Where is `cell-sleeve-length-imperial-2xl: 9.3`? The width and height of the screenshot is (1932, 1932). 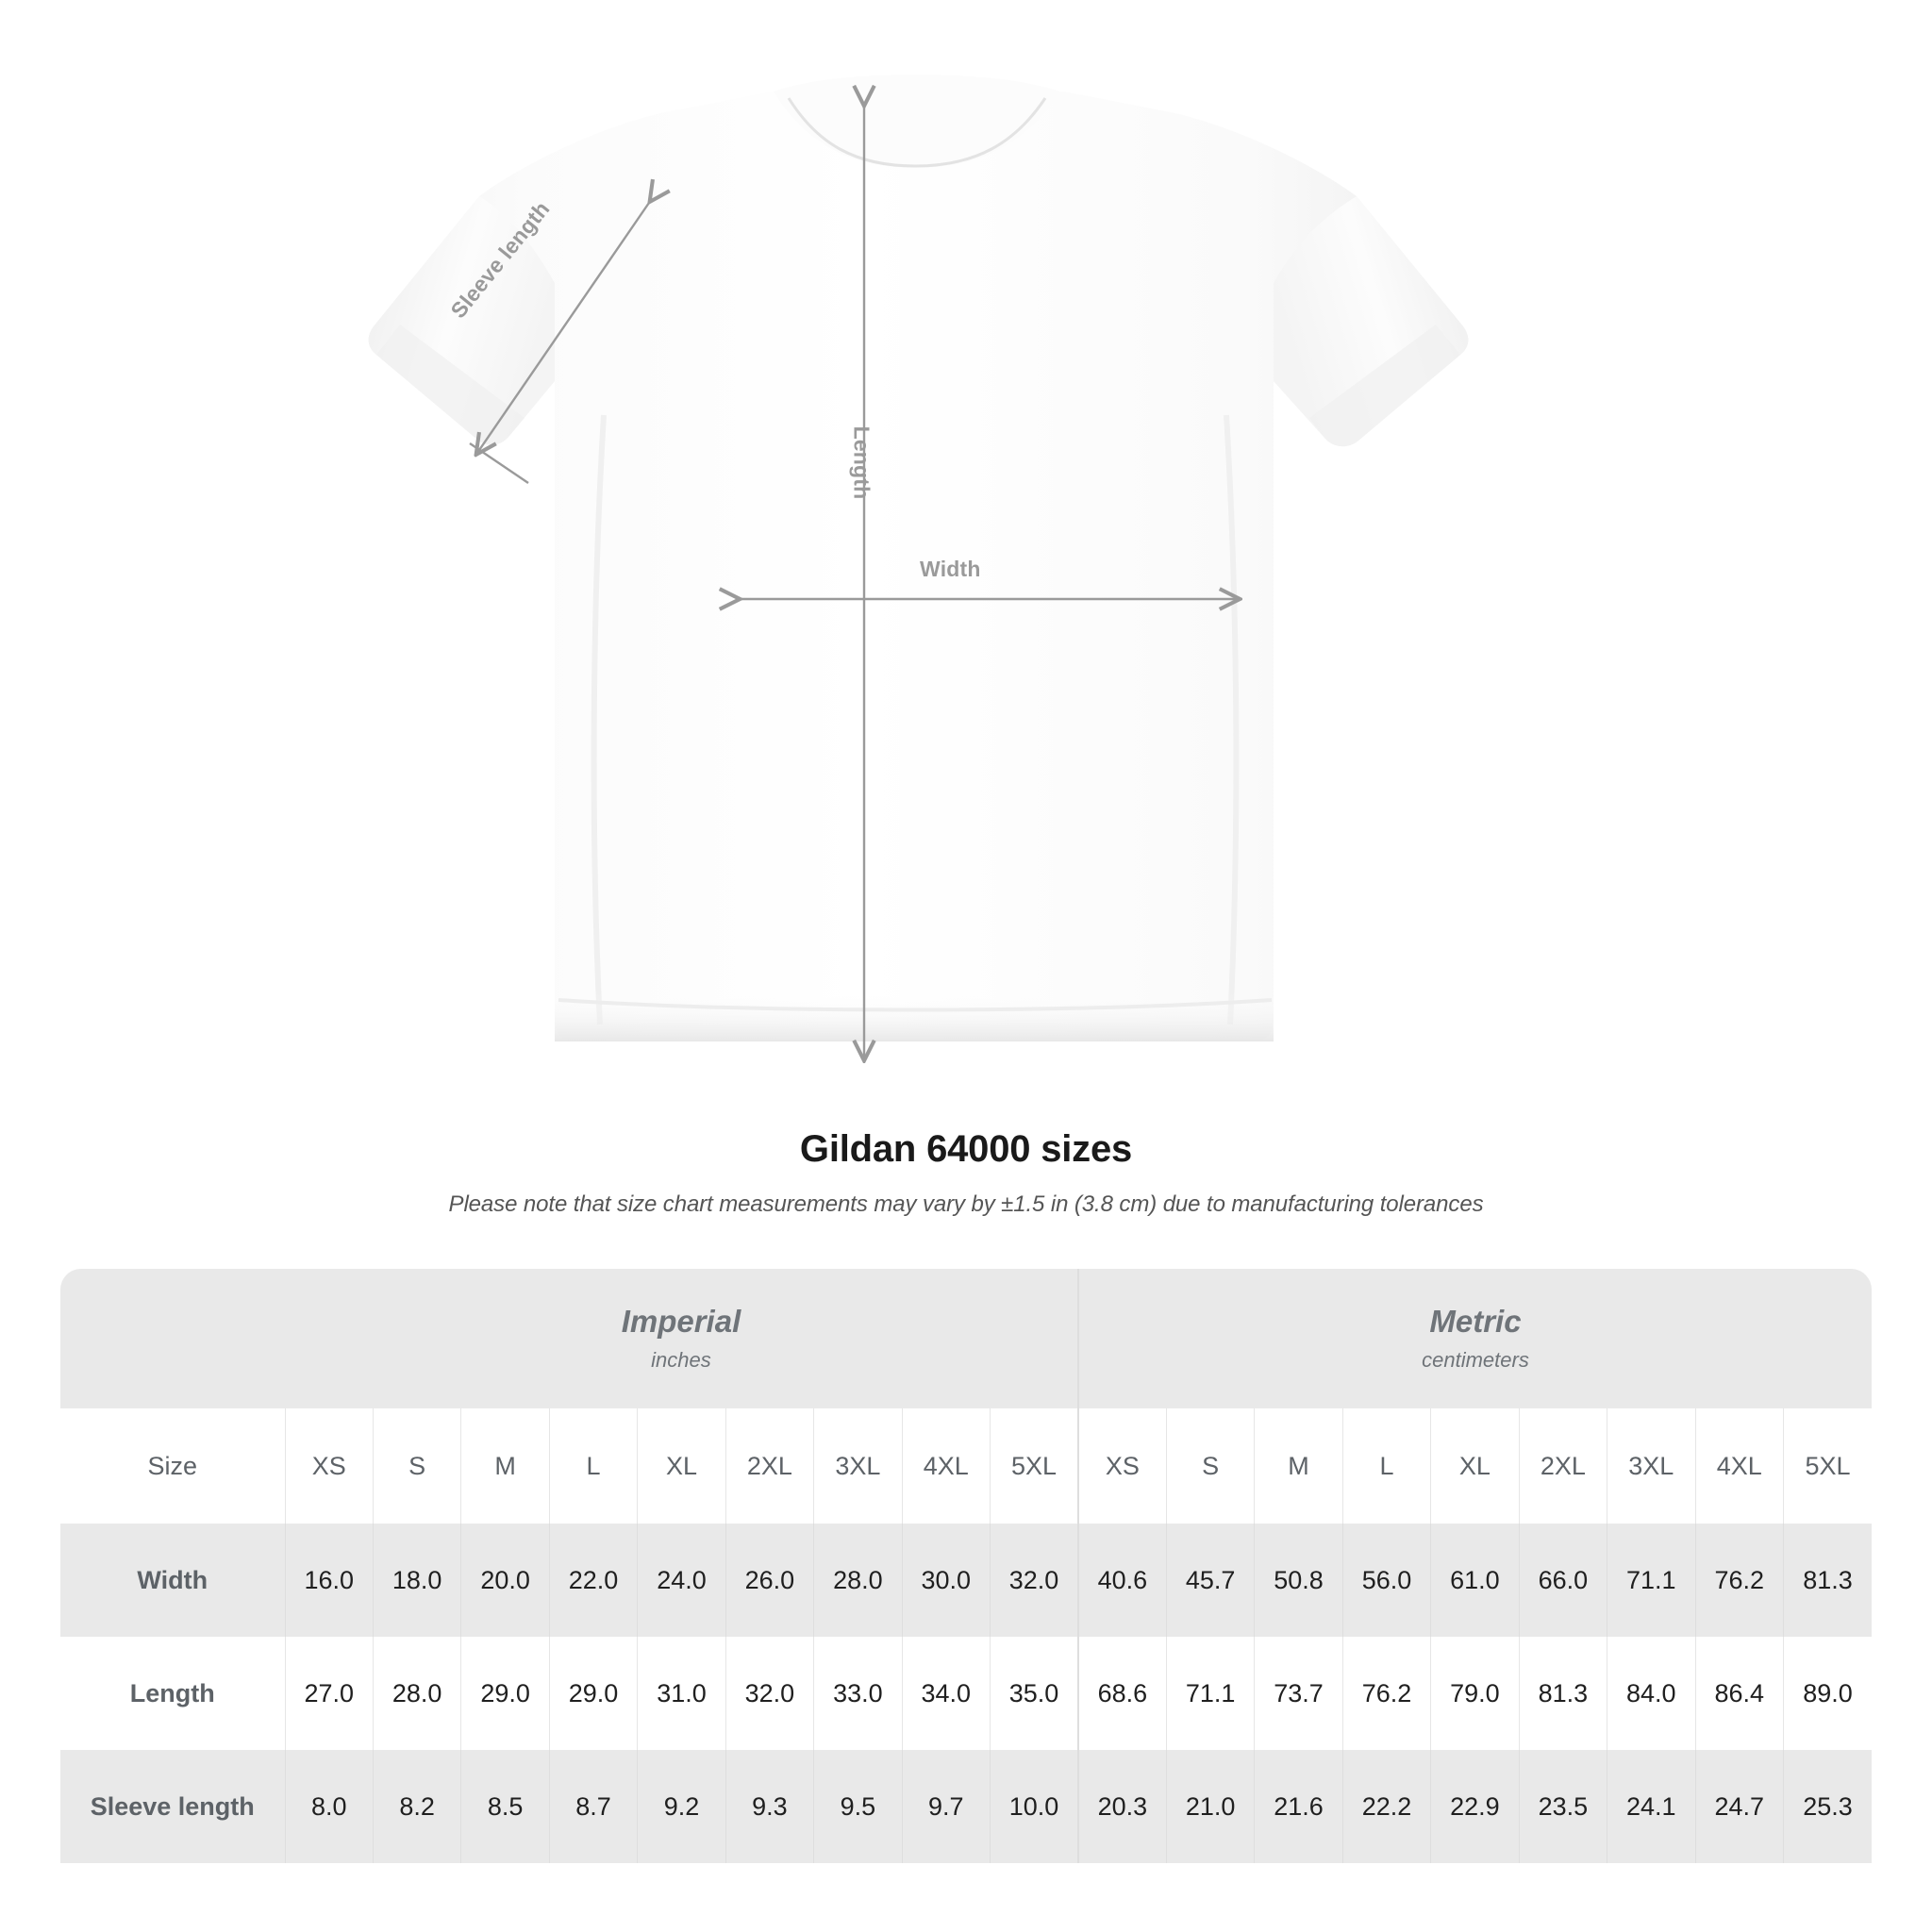
cell-sleeve-length-imperial-2xl: 9.3 is located at coordinates (769, 1807).